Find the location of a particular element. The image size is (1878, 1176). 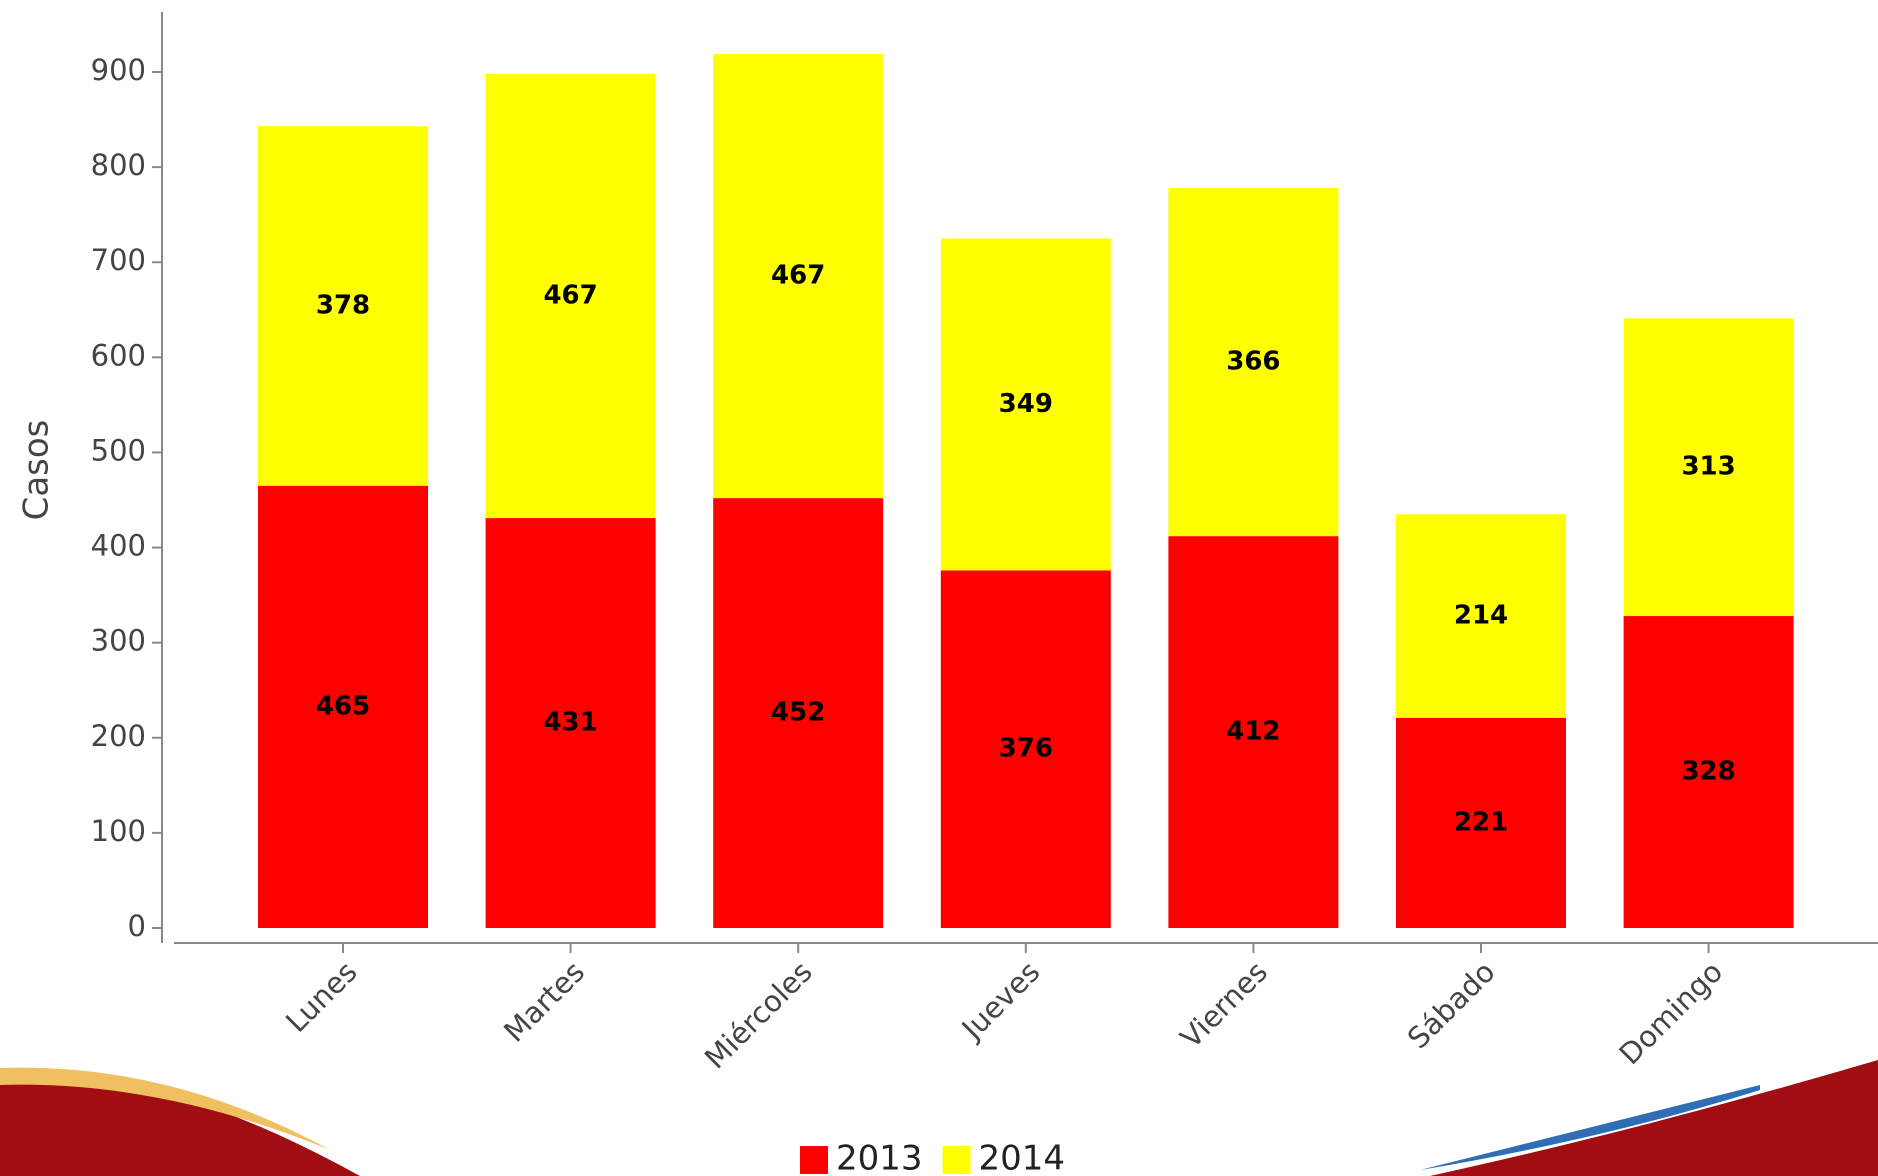

value-label: 221 is located at coordinates (1481, 822).